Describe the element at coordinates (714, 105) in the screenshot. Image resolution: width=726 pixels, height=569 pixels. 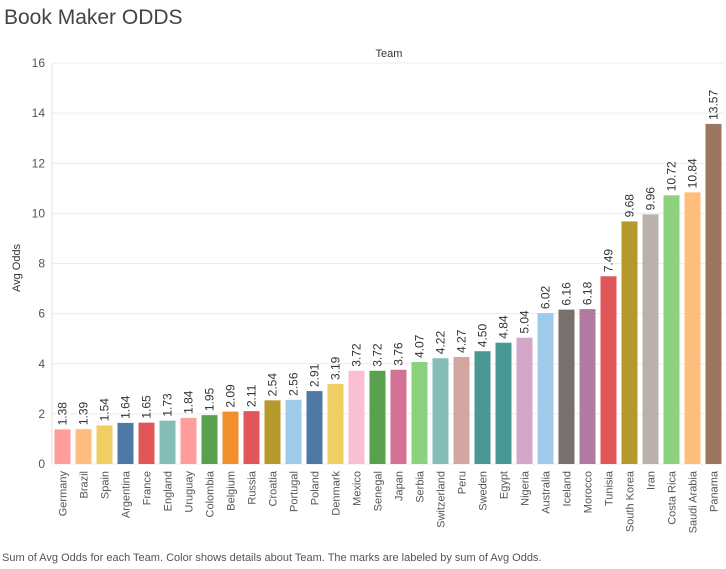
I see `value-label: 13.57` at that location.